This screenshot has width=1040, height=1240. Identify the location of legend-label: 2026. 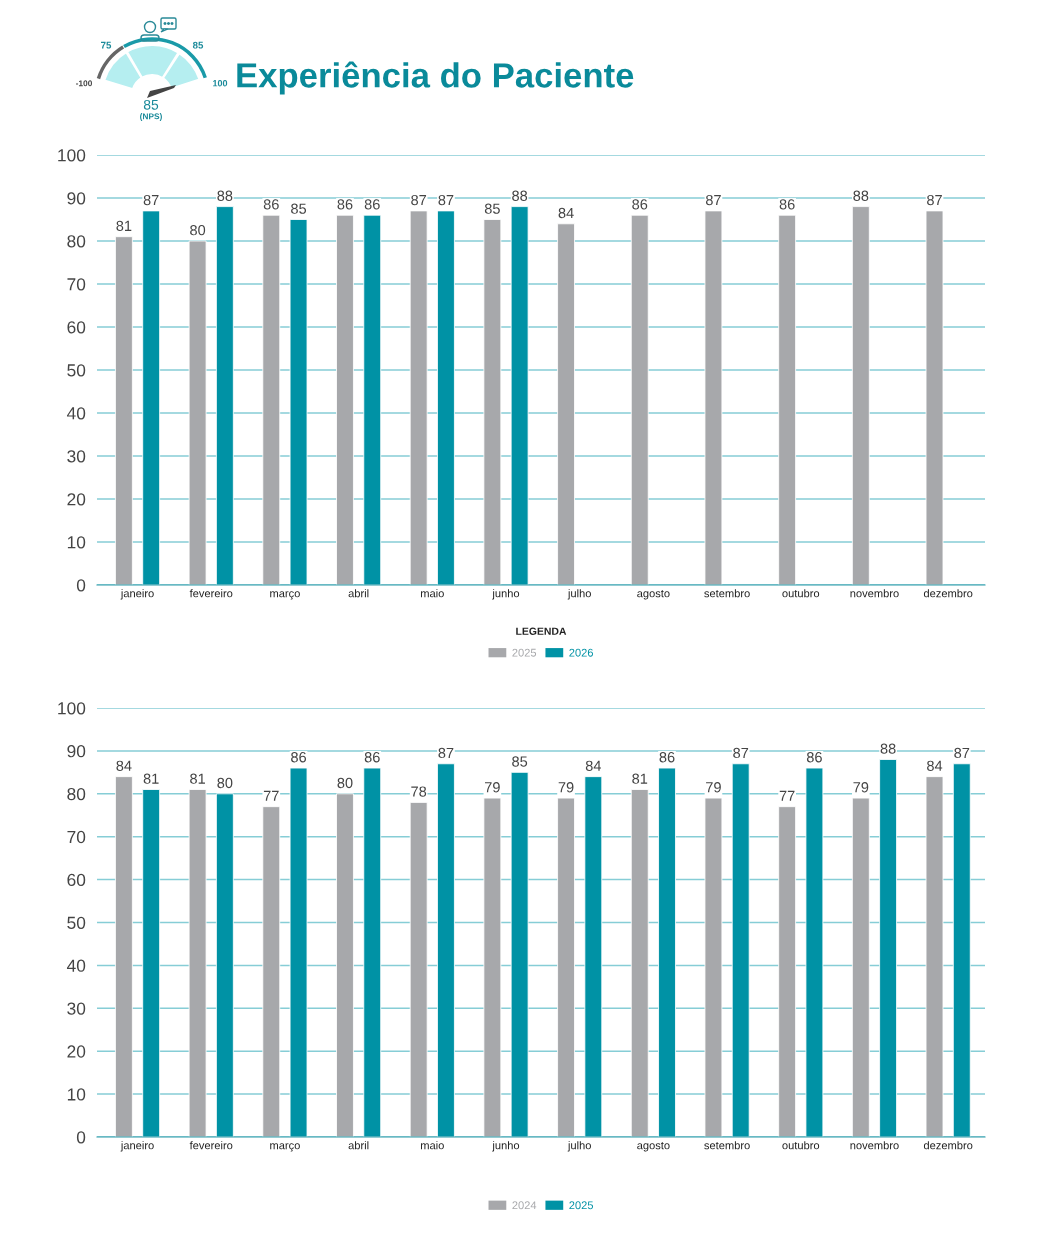
(581, 652).